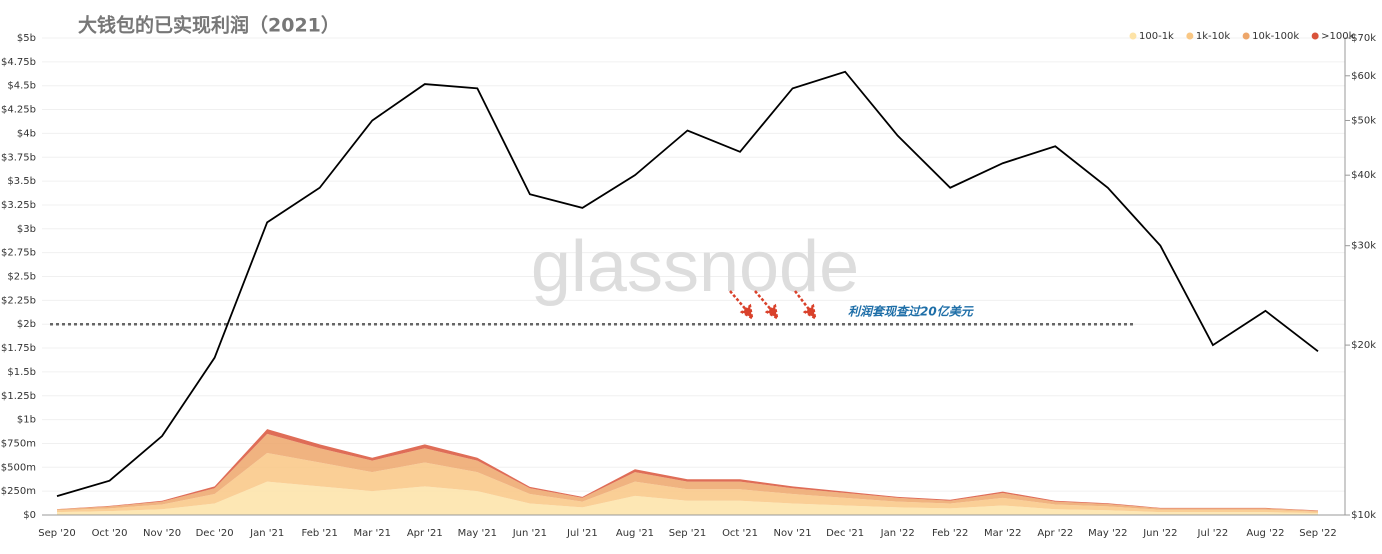 The height and width of the screenshot is (554, 1382). Describe the element at coordinates (26, 229) in the screenshot. I see `y-tick-label: $3b` at that location.